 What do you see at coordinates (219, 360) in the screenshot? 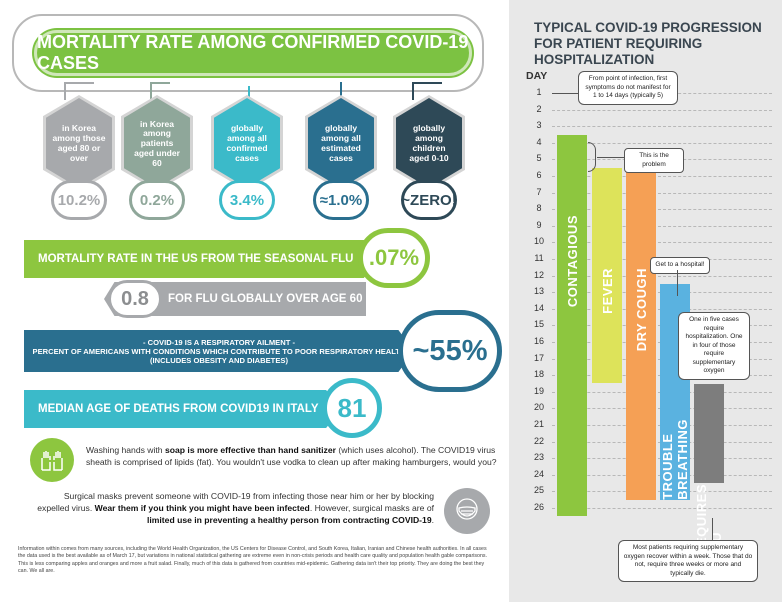
I see `respiratory-line3: (INCLUDES OBESITY AND DIABETES)` at bounding box center [219, 360].